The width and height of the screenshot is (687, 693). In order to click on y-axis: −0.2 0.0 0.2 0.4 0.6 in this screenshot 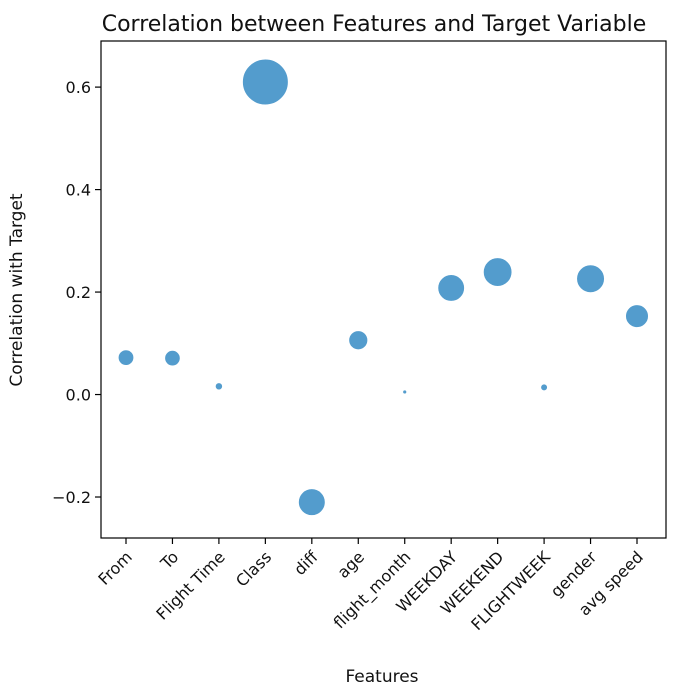, I will do `click(76, 292)`.